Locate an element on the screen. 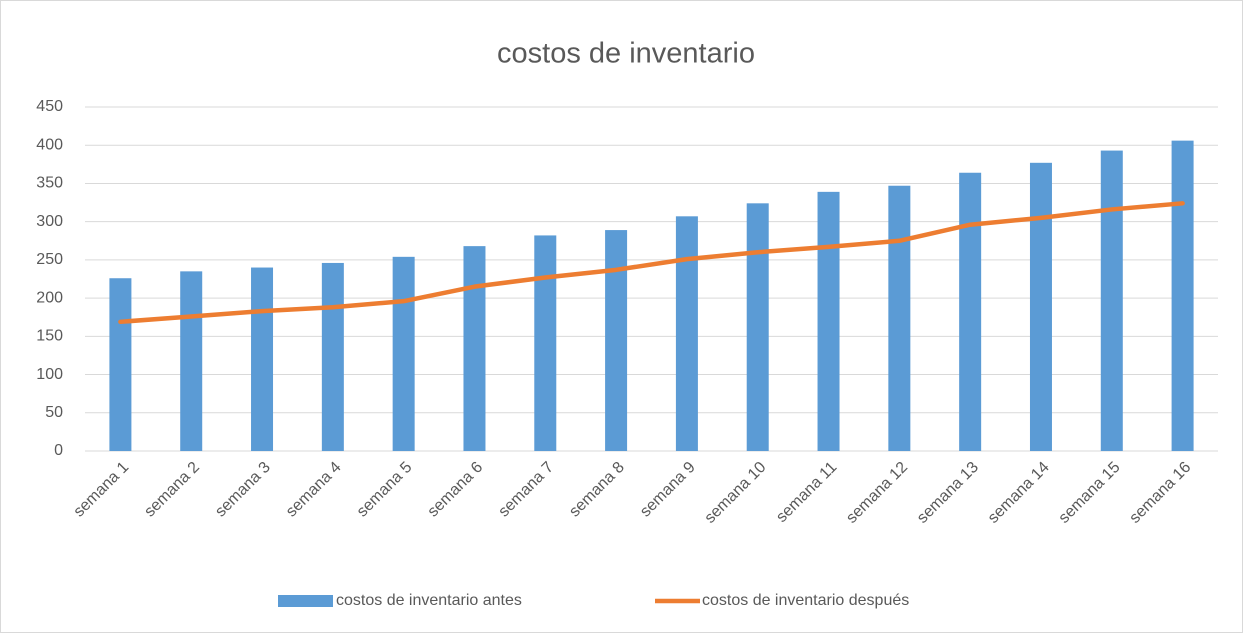  y-tick-label: 250 is located at coordinates (49, 259).